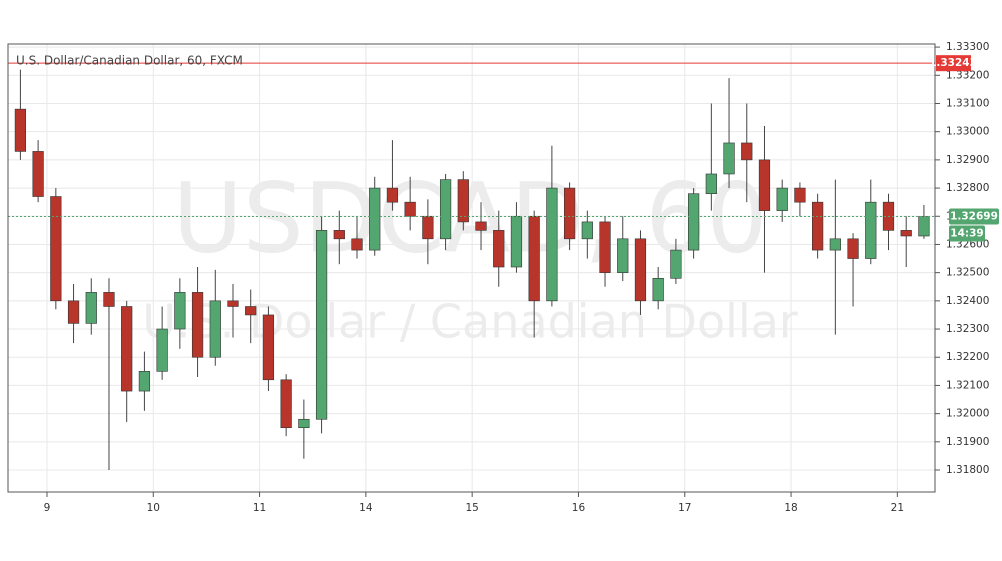 This screenshot has width=1002, height=561. Describe the element at coordinates (967, 329) in the screenshot. I see `y-tick-label: 1.32300` at that location.